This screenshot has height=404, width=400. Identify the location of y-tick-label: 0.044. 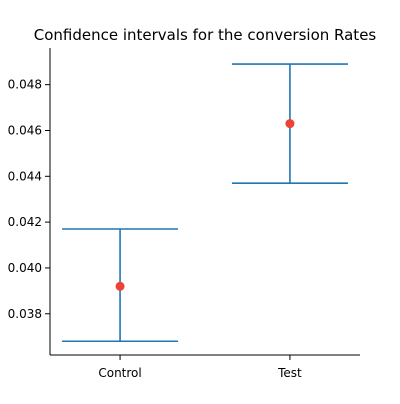
(25, 176).